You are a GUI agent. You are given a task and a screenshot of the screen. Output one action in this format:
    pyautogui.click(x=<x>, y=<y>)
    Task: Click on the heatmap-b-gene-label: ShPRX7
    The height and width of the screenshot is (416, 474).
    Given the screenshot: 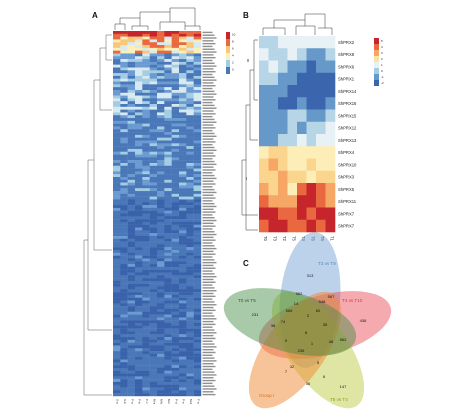 What is the action you would take?
    pyautogui.click(x=346, y=226)
    